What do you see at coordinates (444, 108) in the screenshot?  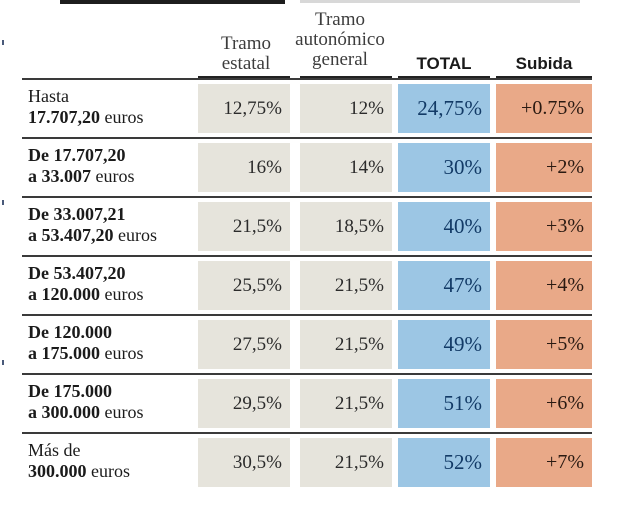 I see `cell-total: 24,75%` at bounding box center [444, 108].